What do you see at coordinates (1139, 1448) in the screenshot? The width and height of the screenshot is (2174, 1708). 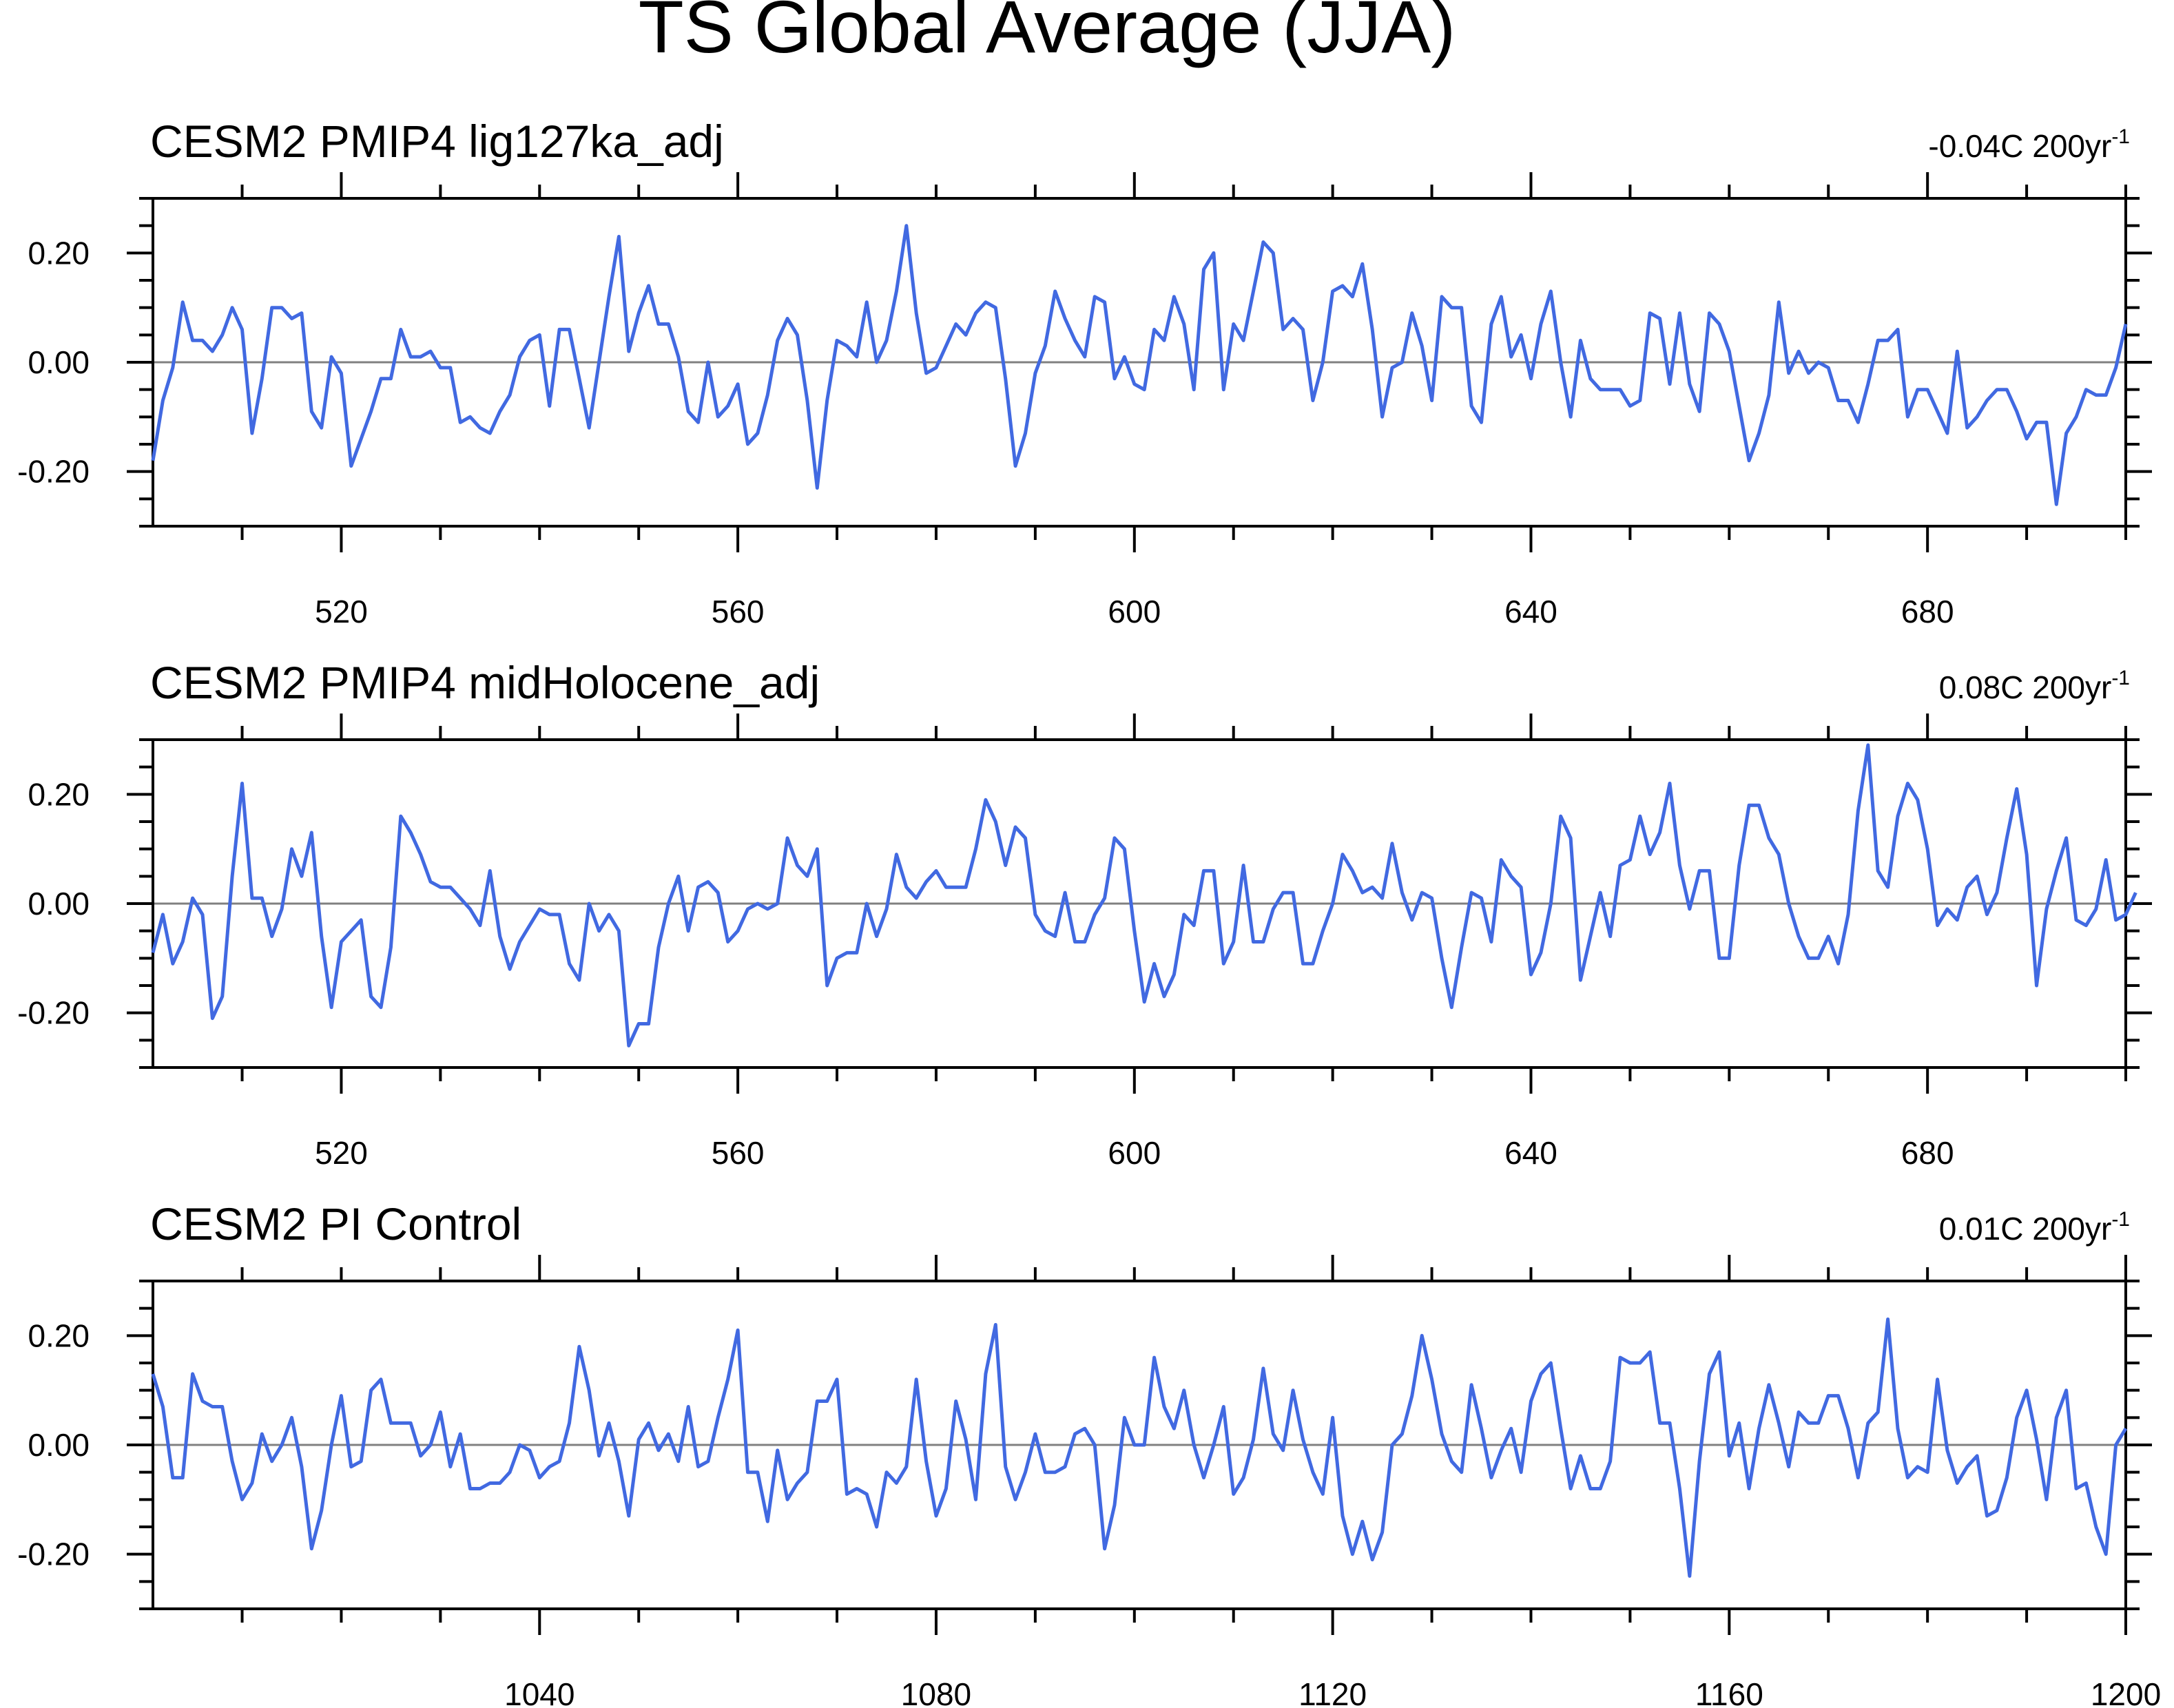 I see `series-line` at bounding box center [1139, 1448].